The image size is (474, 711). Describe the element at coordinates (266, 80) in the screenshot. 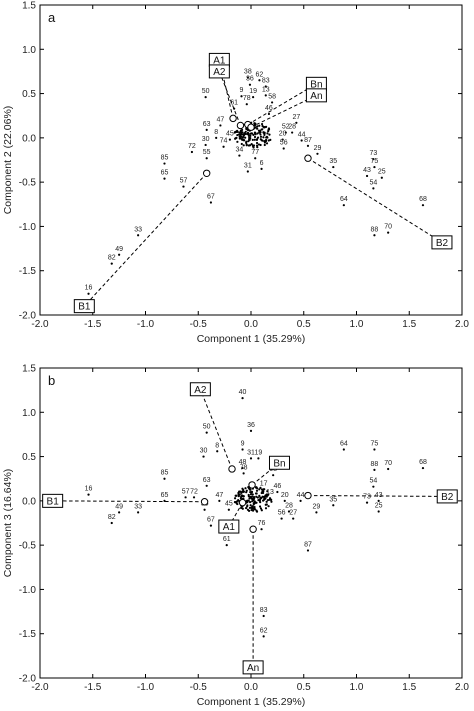

I see `data-point-label: 83` at that location.